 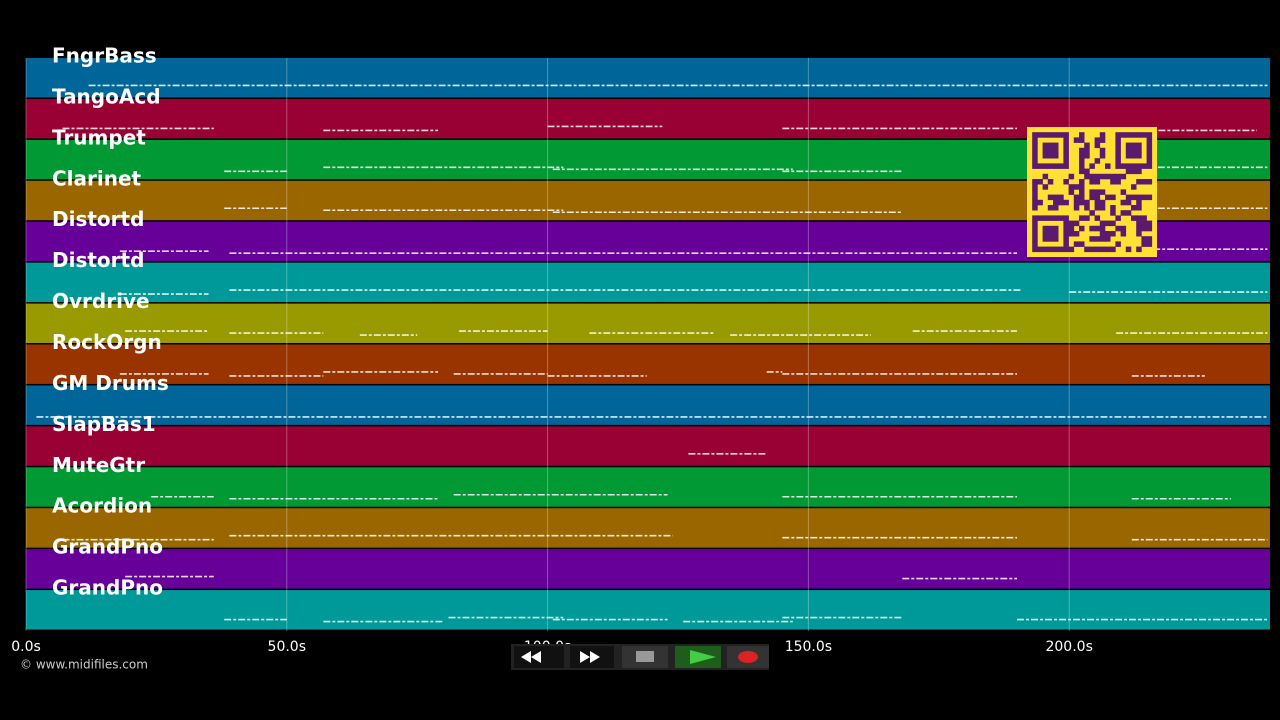 What do you see at coordinates (107, 588) in the screenshot?
I see `track-label: GrandPno` at bounding box center [107, 588].